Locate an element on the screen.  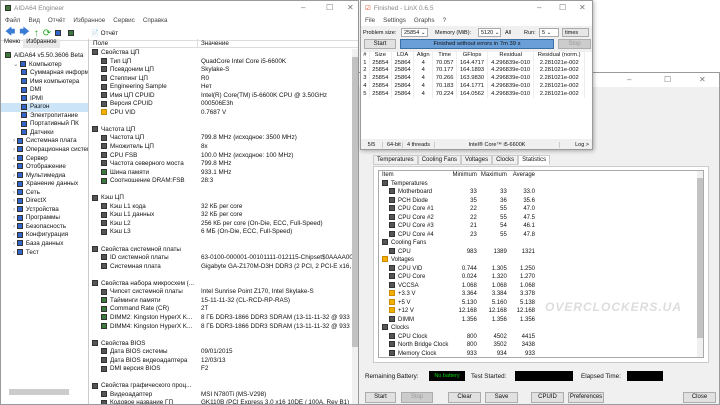
column-header: Maximum is located at coordinates (493, 175).